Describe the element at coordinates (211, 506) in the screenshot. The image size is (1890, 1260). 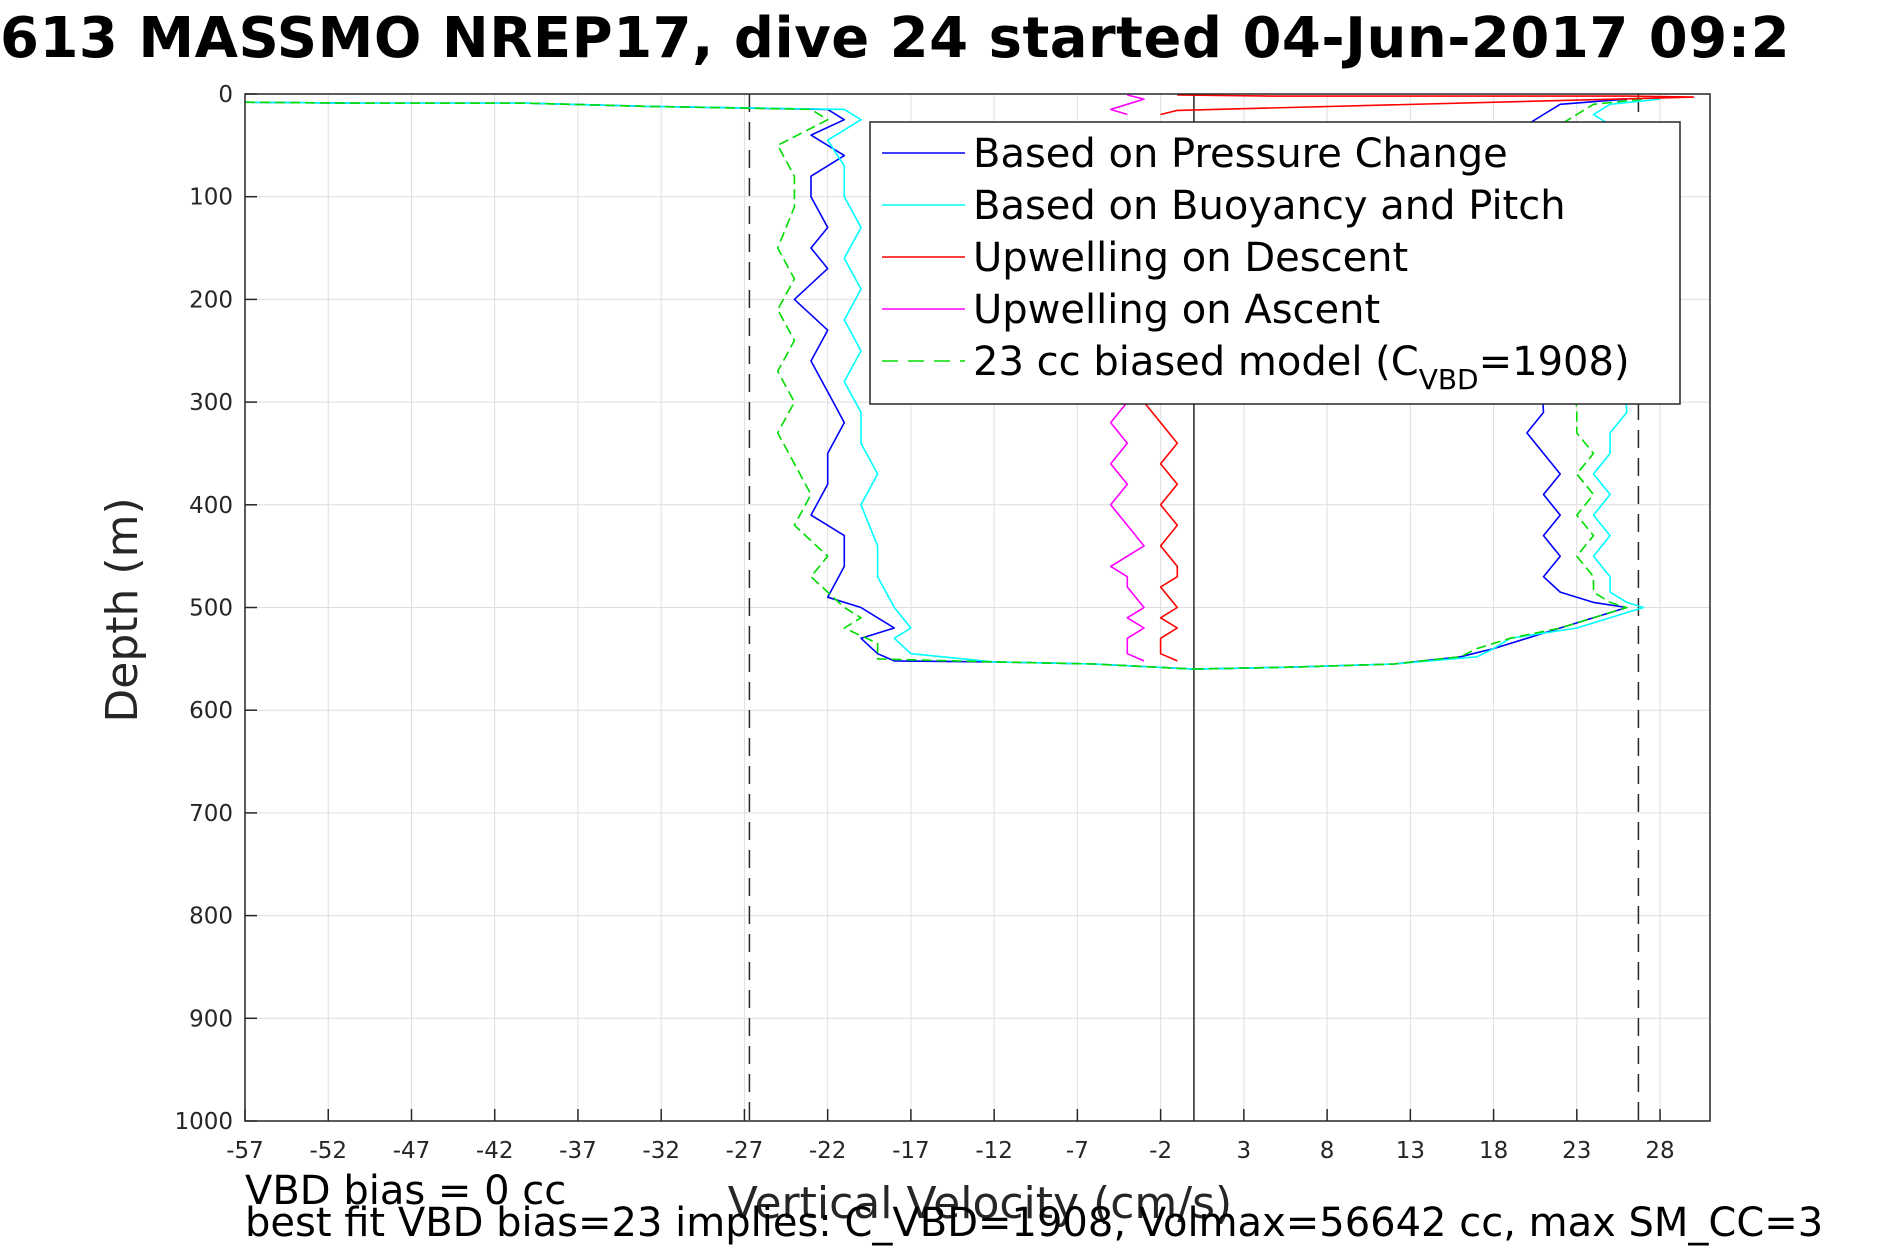
I see `y-tick-label: 400` at that location.